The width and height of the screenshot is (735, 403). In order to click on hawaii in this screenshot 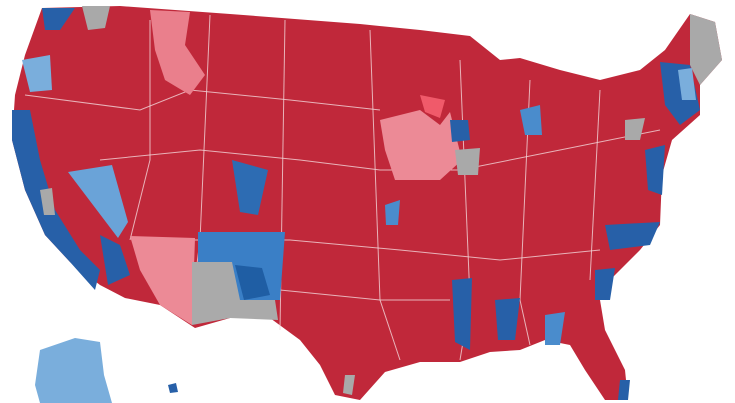, I will do `click(173, 388)`.